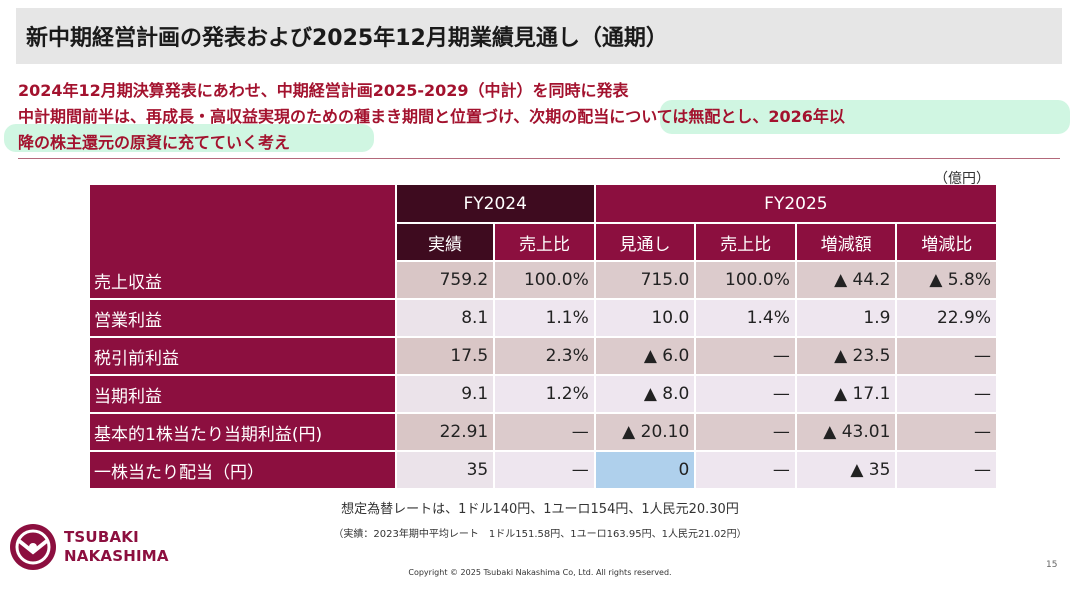 The height and width of the screenshot is (596, 1080). Describe the element at coordinates (946, 242) in the screenshot. I see `column-header: 増減比` at that location.